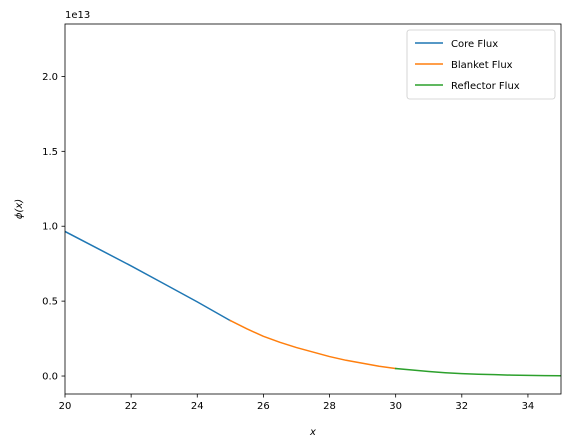  Describe the element at coordinates (197, 406) in the screenshot. I see `x-tick-label: 24` at that location.